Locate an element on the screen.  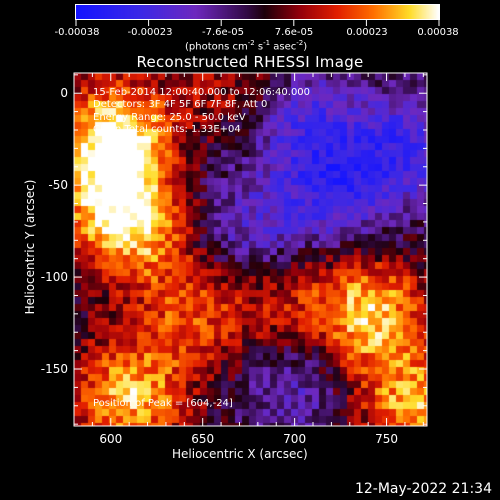
detectors-text: Detectors: 3F 4F 5F 6F 7F 8F, Att 0 is located at coordinates (180, 105).